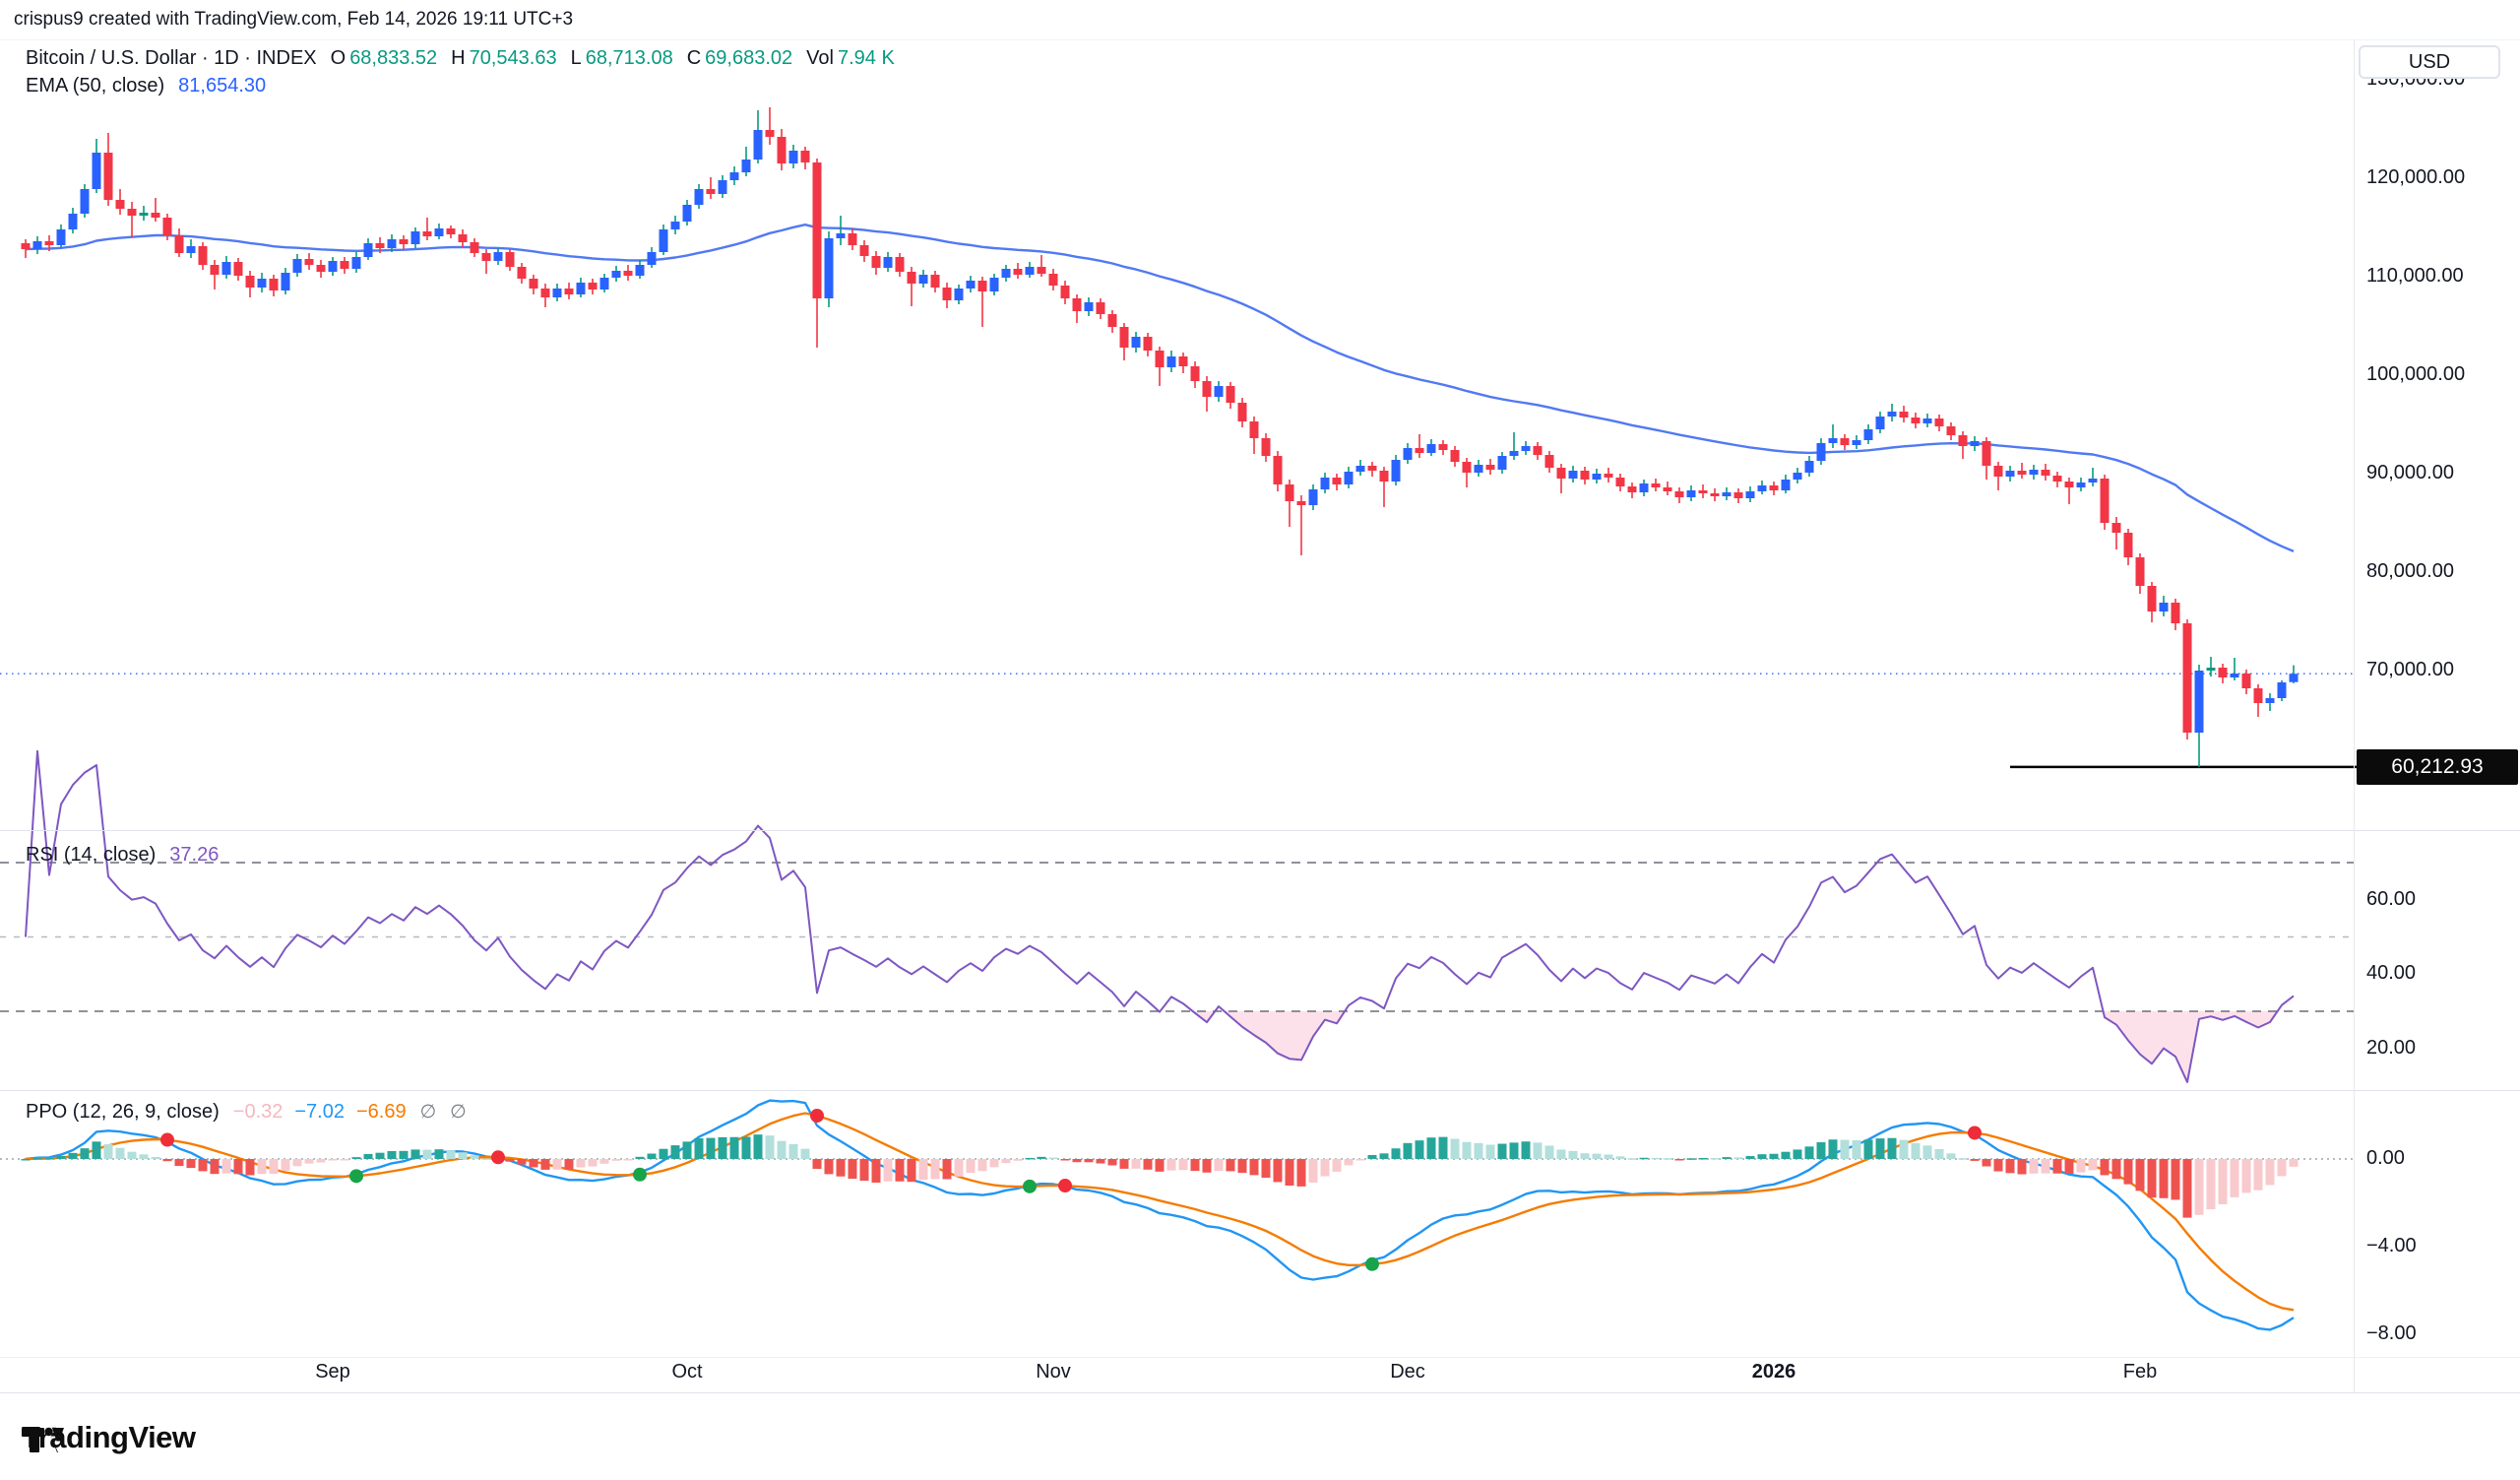 The height and width of the screenshot is (1480, 2520). I want to click on time-tick-label: Nov, so click(1053, 1372).